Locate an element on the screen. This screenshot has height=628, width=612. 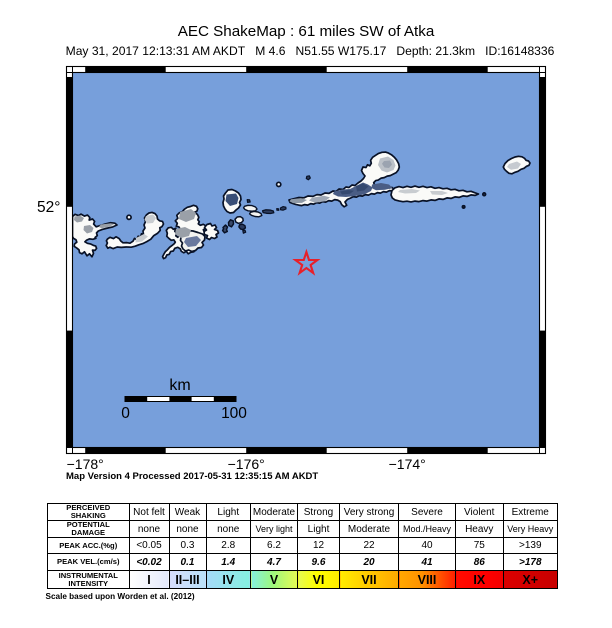
svg-text: 100 is located at coordinates (234, 413).